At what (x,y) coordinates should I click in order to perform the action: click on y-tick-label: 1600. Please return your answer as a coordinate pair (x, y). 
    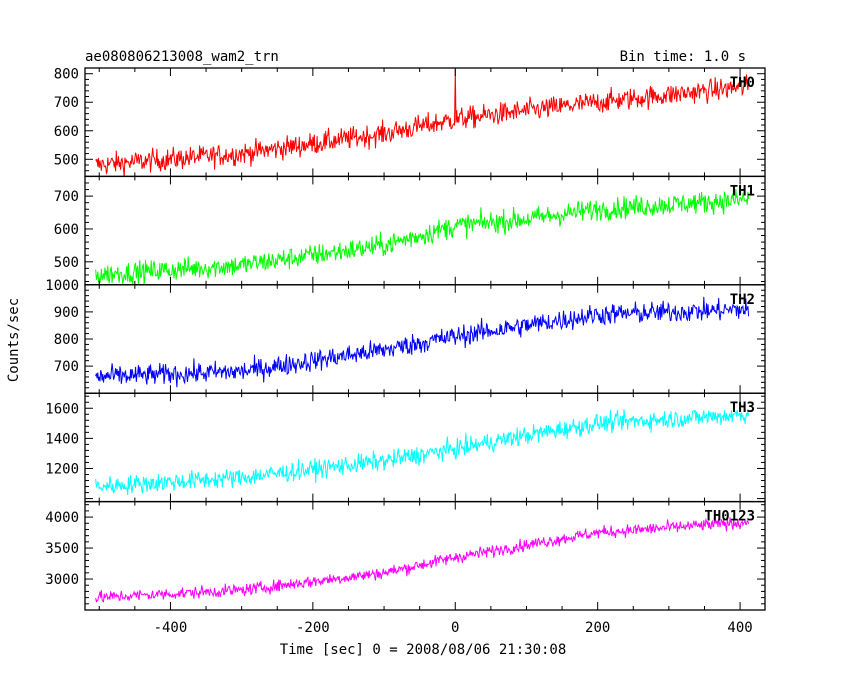
    Looking at the image, I should click on (62, 409).